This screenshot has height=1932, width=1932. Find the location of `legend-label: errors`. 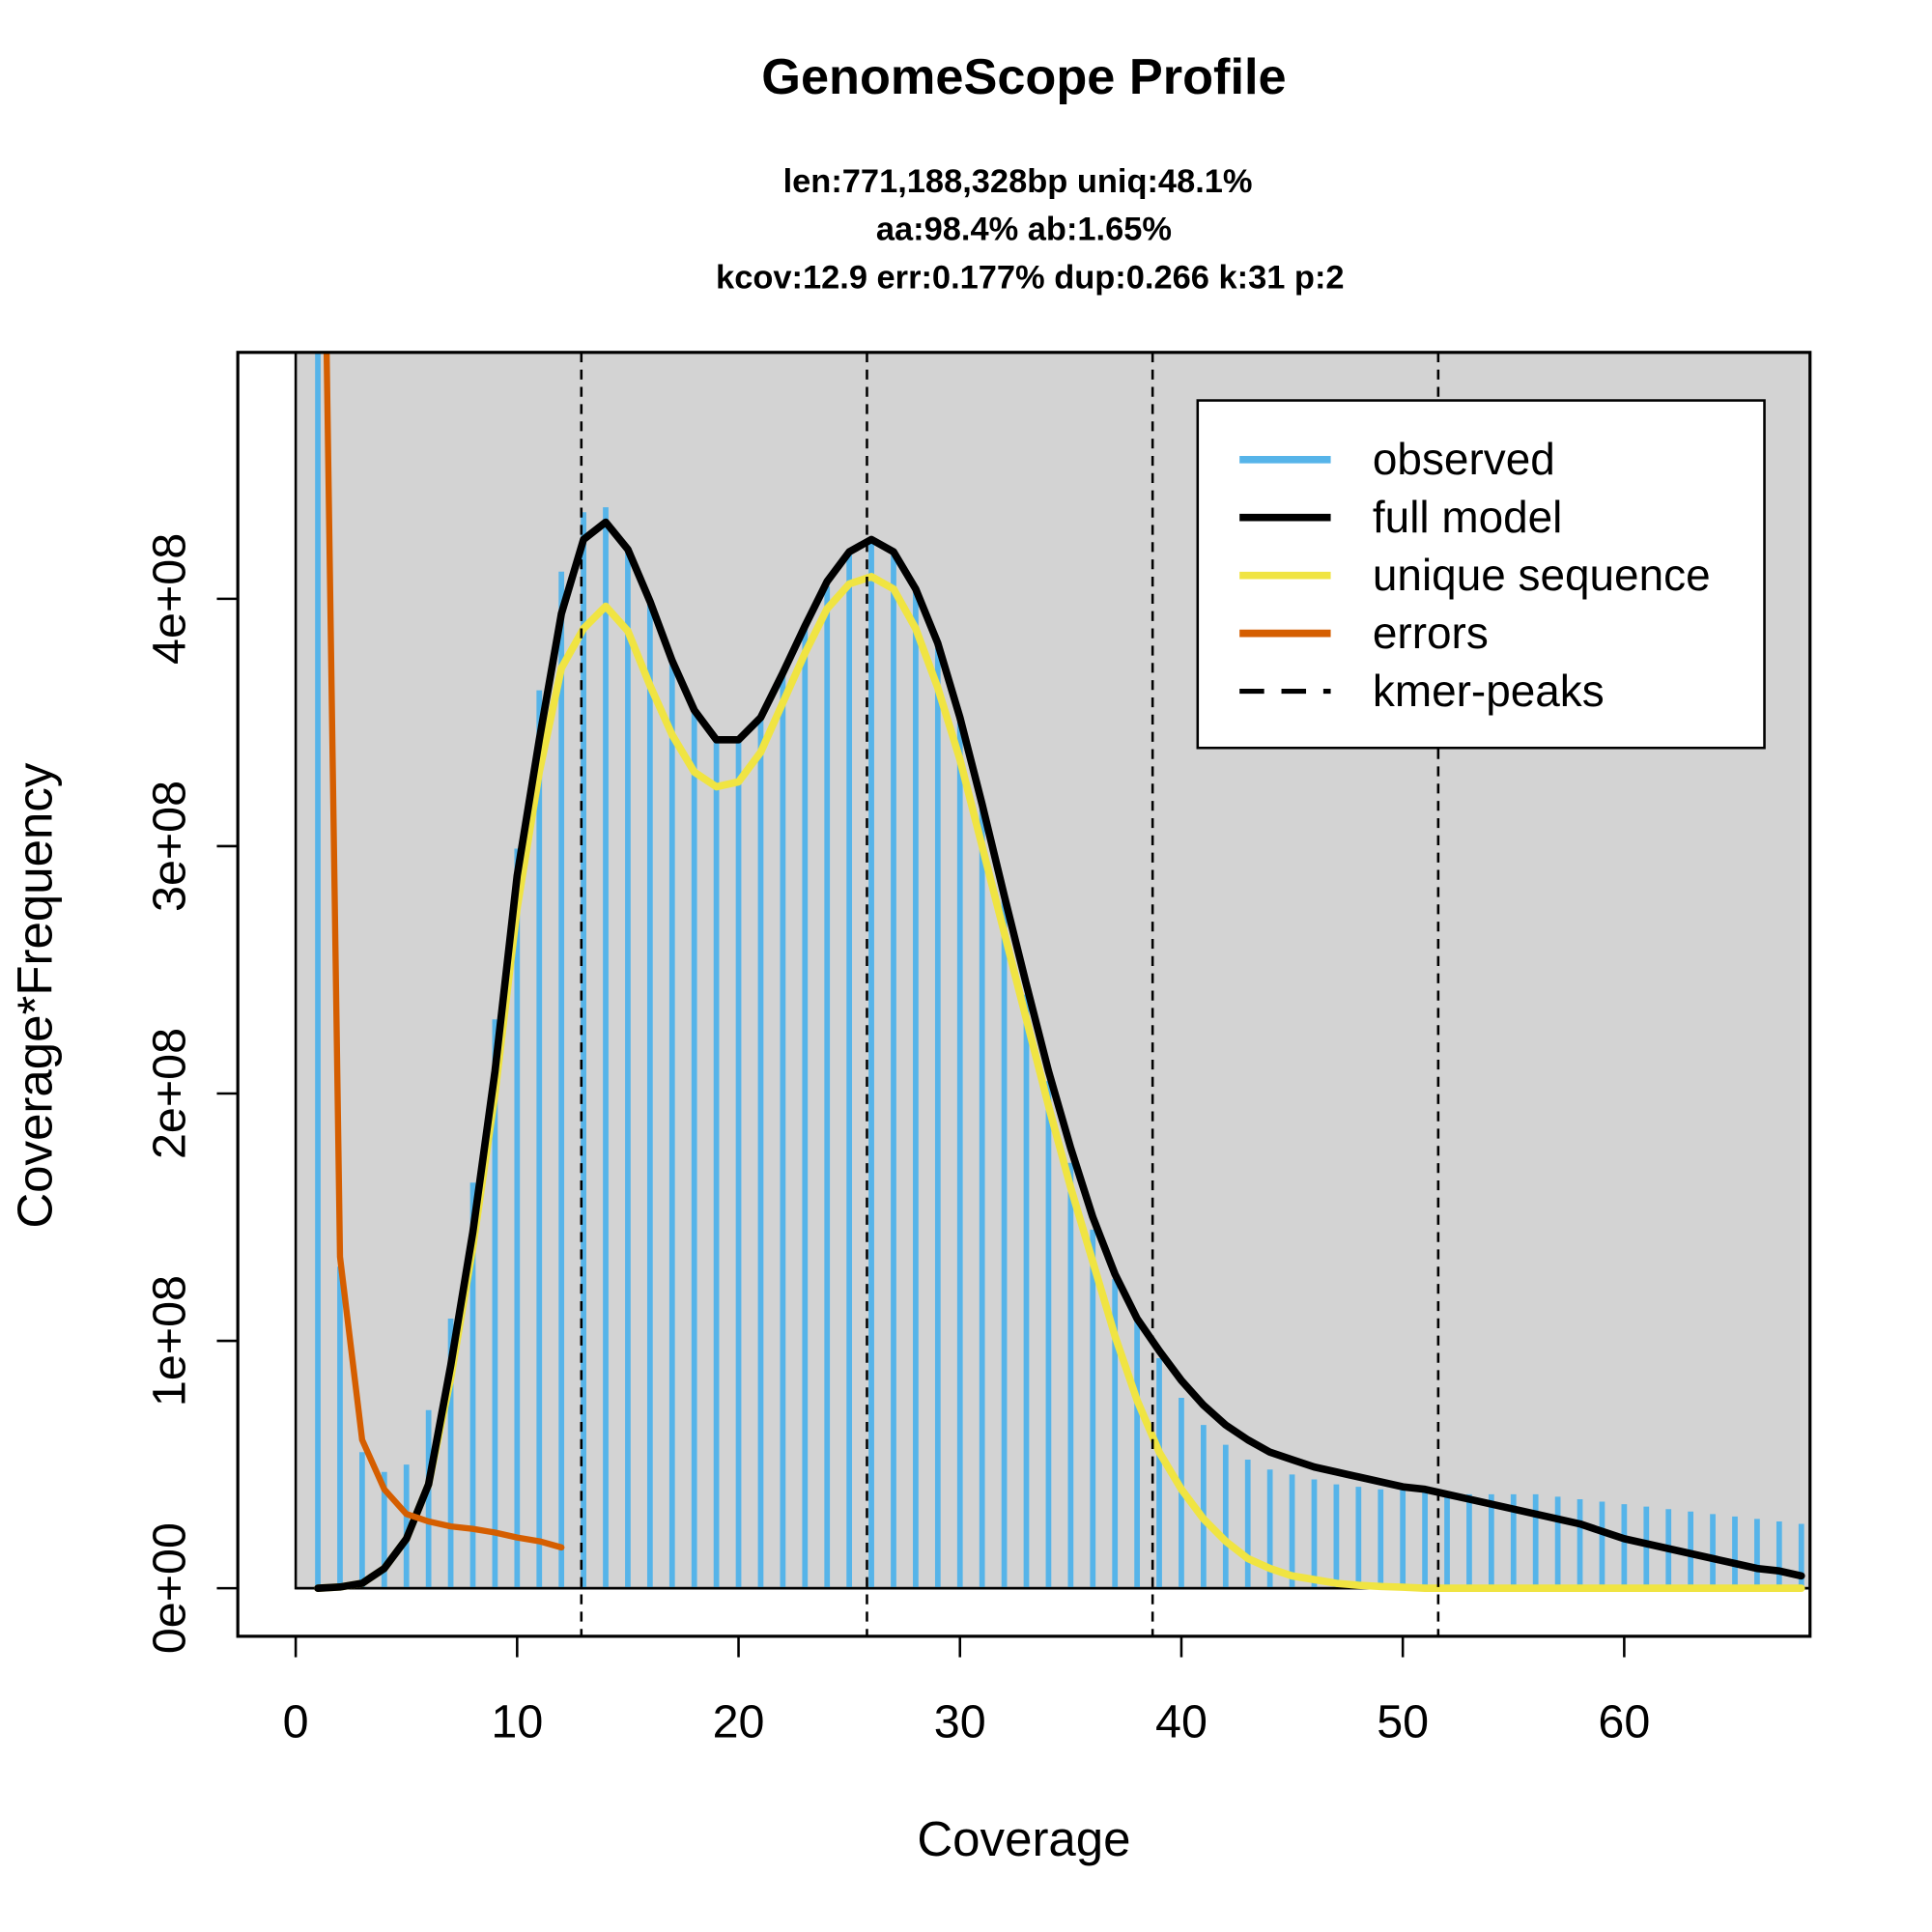

legend-label: errors is located at coordinates (1431, 633).